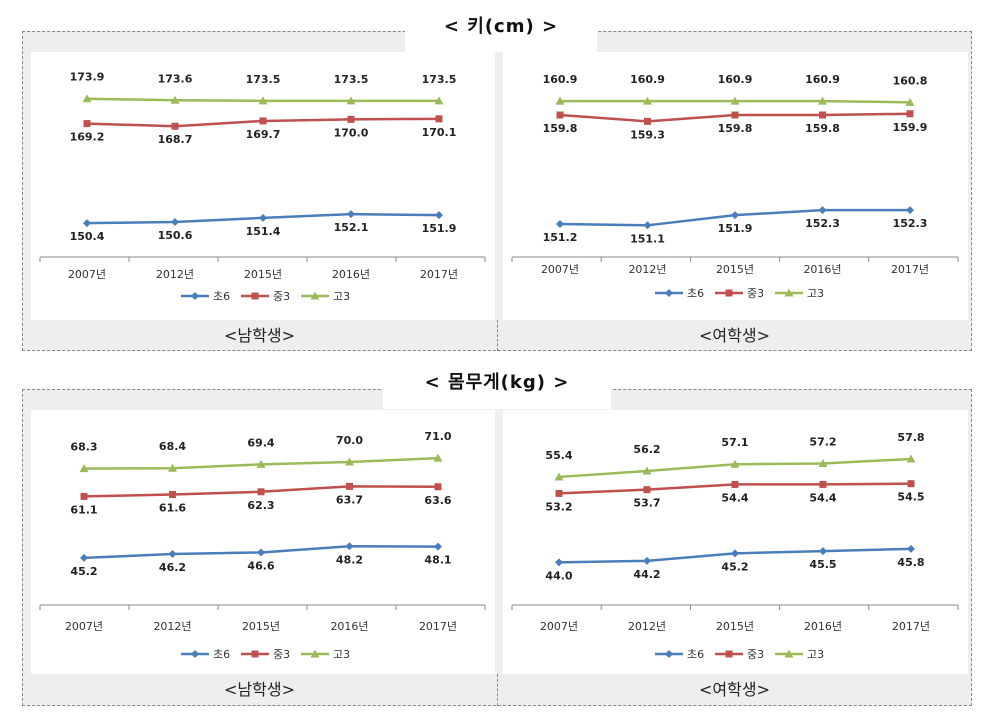  I want to click on data-label: 160.8, so click(910, 80).